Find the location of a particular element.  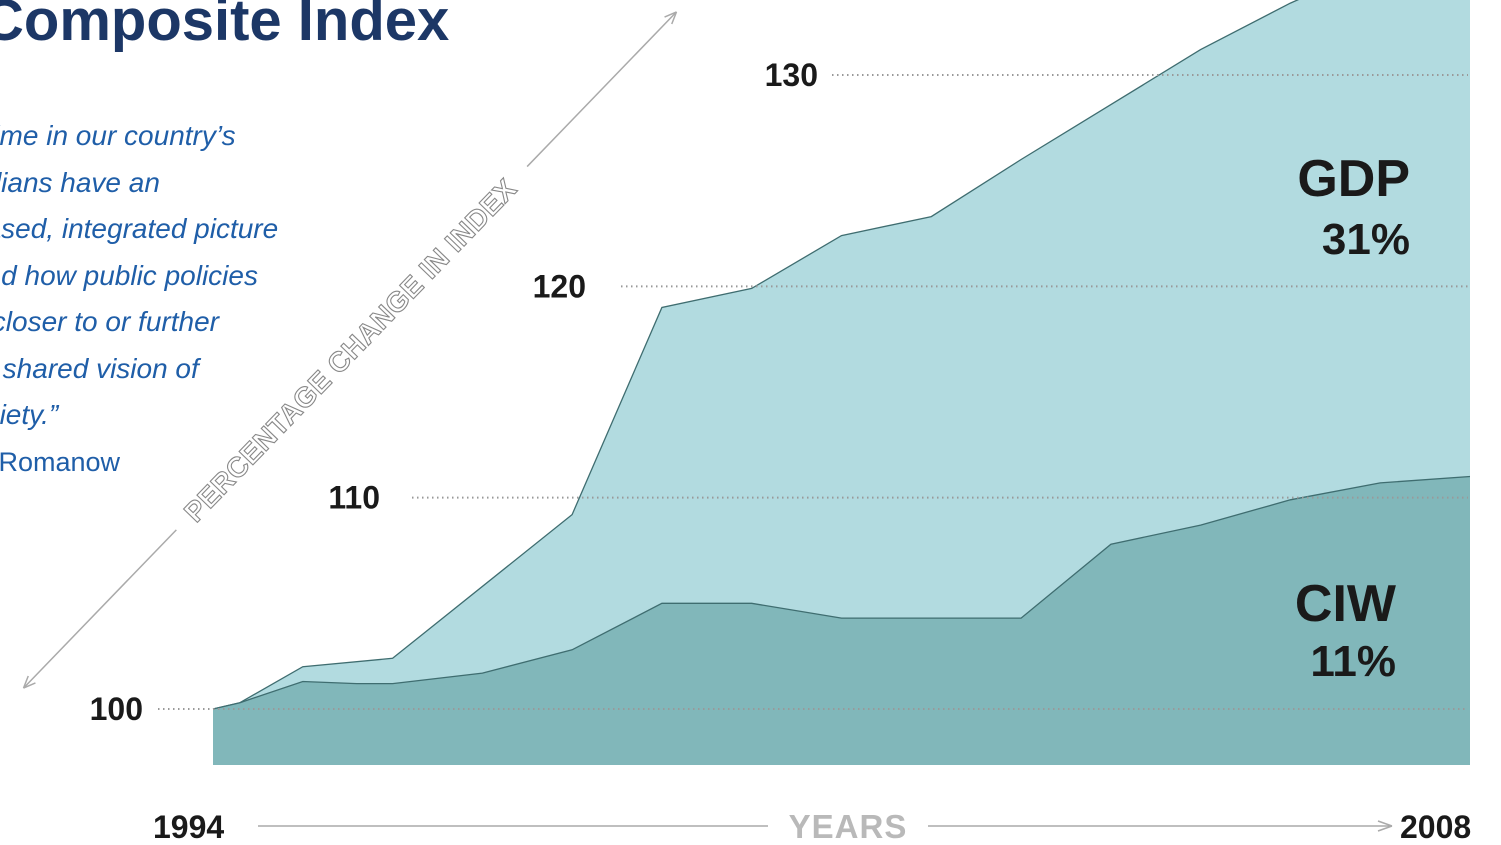

y-tick-label-120: 120 is located at coordinates (559, 286).